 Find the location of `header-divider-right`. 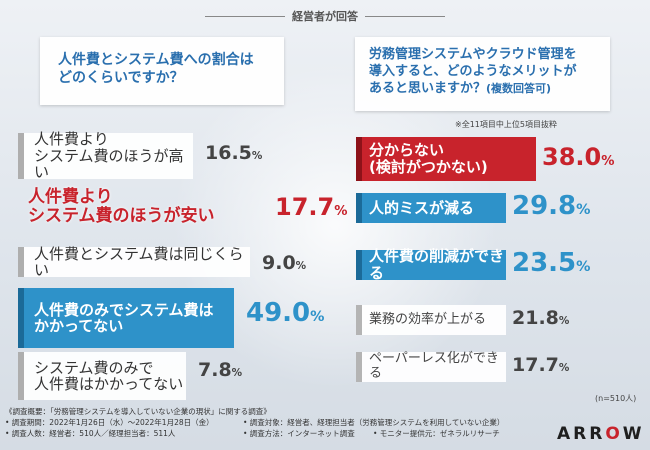

header-divider-right is located at coordinates (405, 16).